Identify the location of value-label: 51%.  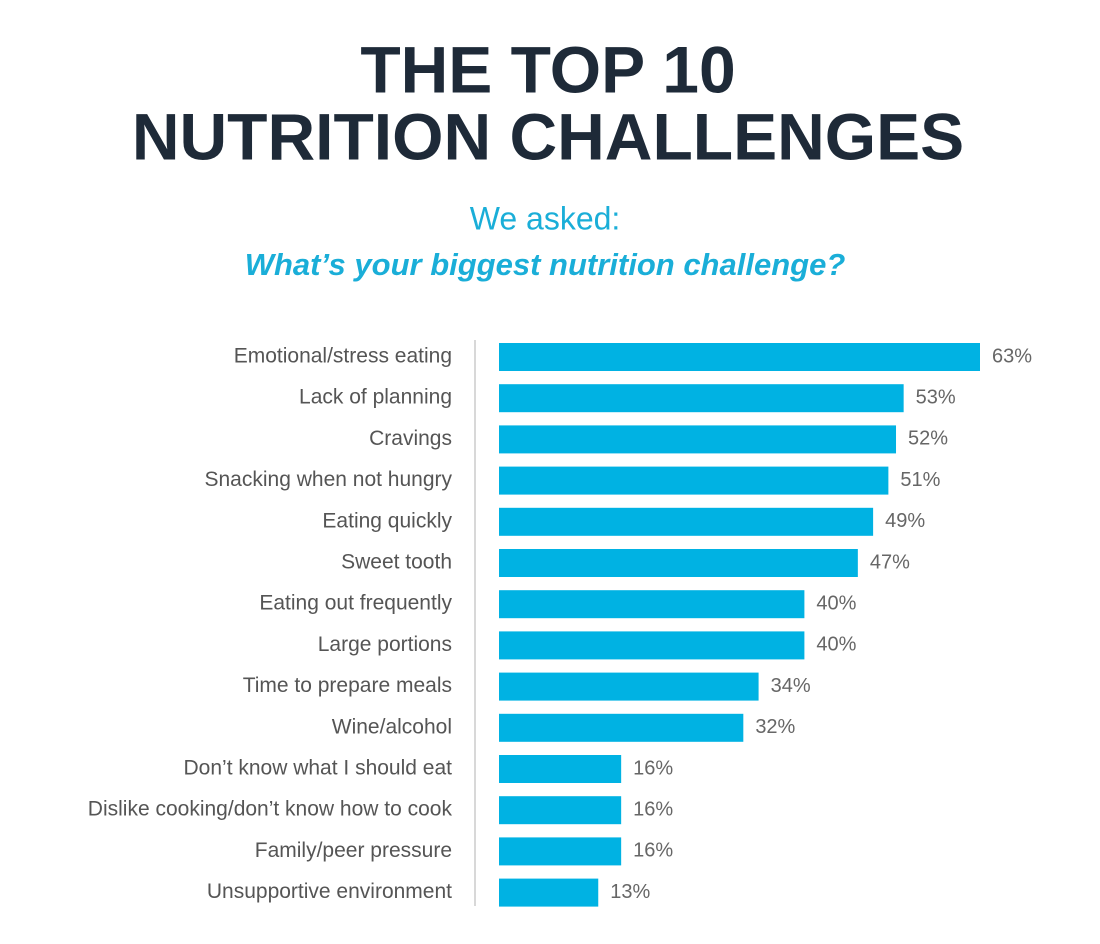
(920, 480).